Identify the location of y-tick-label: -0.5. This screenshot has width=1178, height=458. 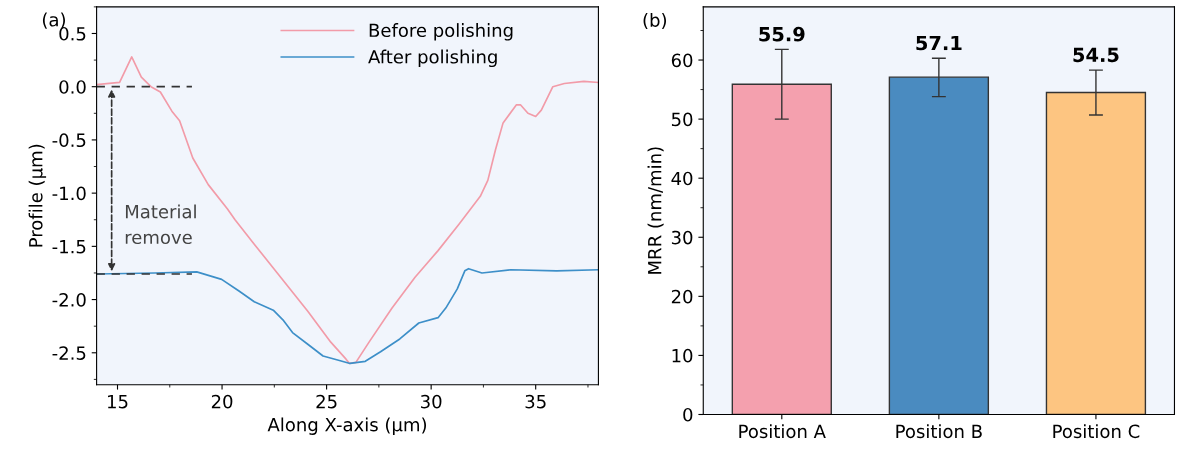
(69, 140).